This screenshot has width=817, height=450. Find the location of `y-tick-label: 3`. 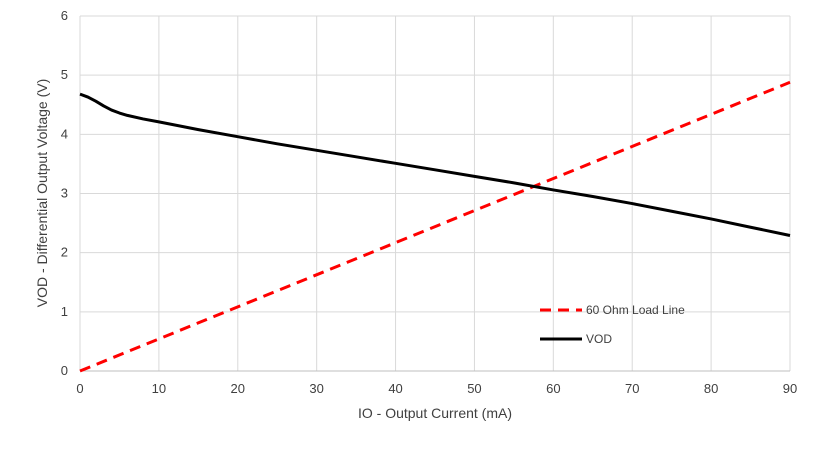

y-tick-label: 3 is located at coordinates (64, 193).